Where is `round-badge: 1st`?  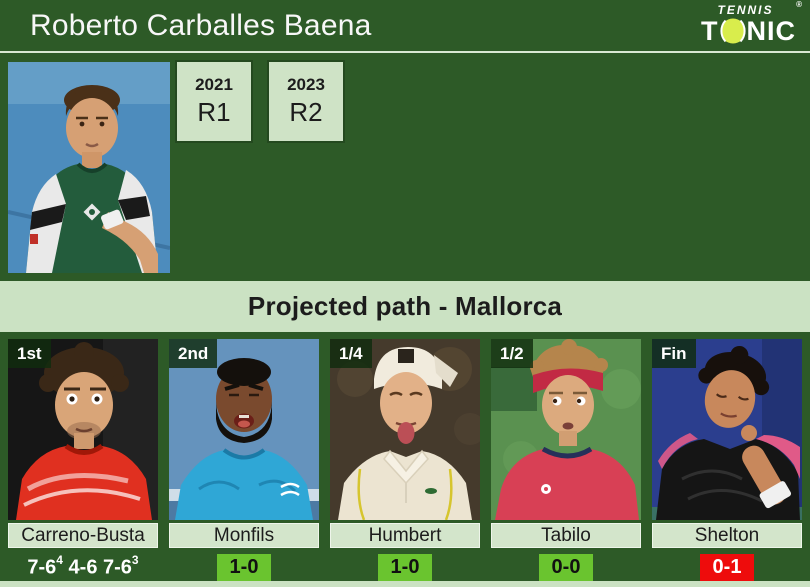
round-badge: 1st is located at coordinates (29, 353).